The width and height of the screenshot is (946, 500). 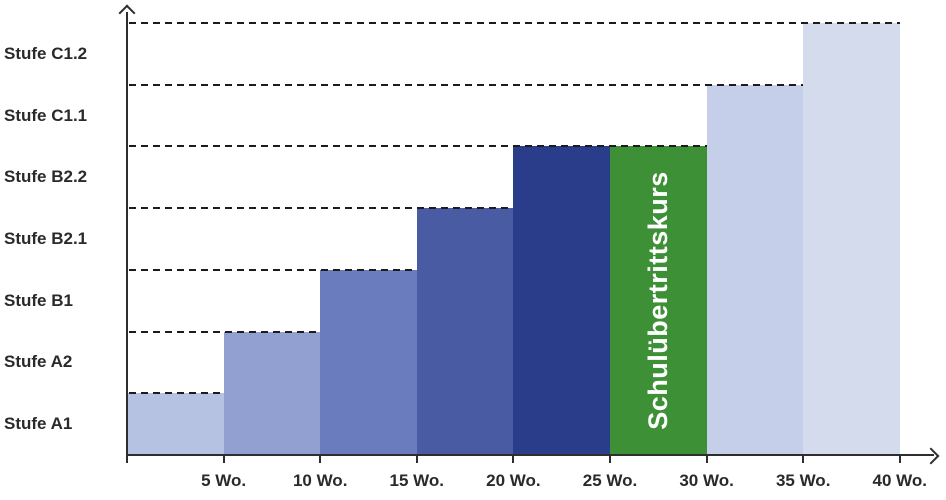 What do you see at coordinates (38, 300) in the screenshot?
I see `y-level-label-stufe-b1: Stufe B1` at bounding box center [38, 300].